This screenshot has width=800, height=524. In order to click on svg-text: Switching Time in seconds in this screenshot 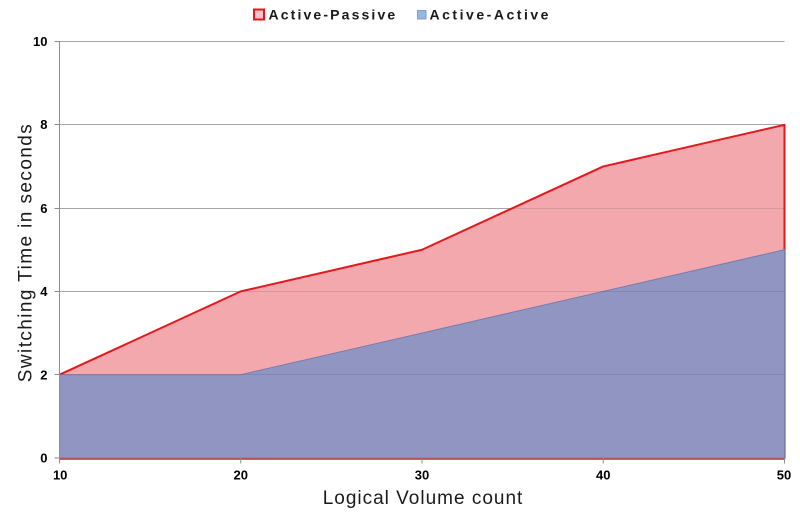, I will do `click(26, 252)`.